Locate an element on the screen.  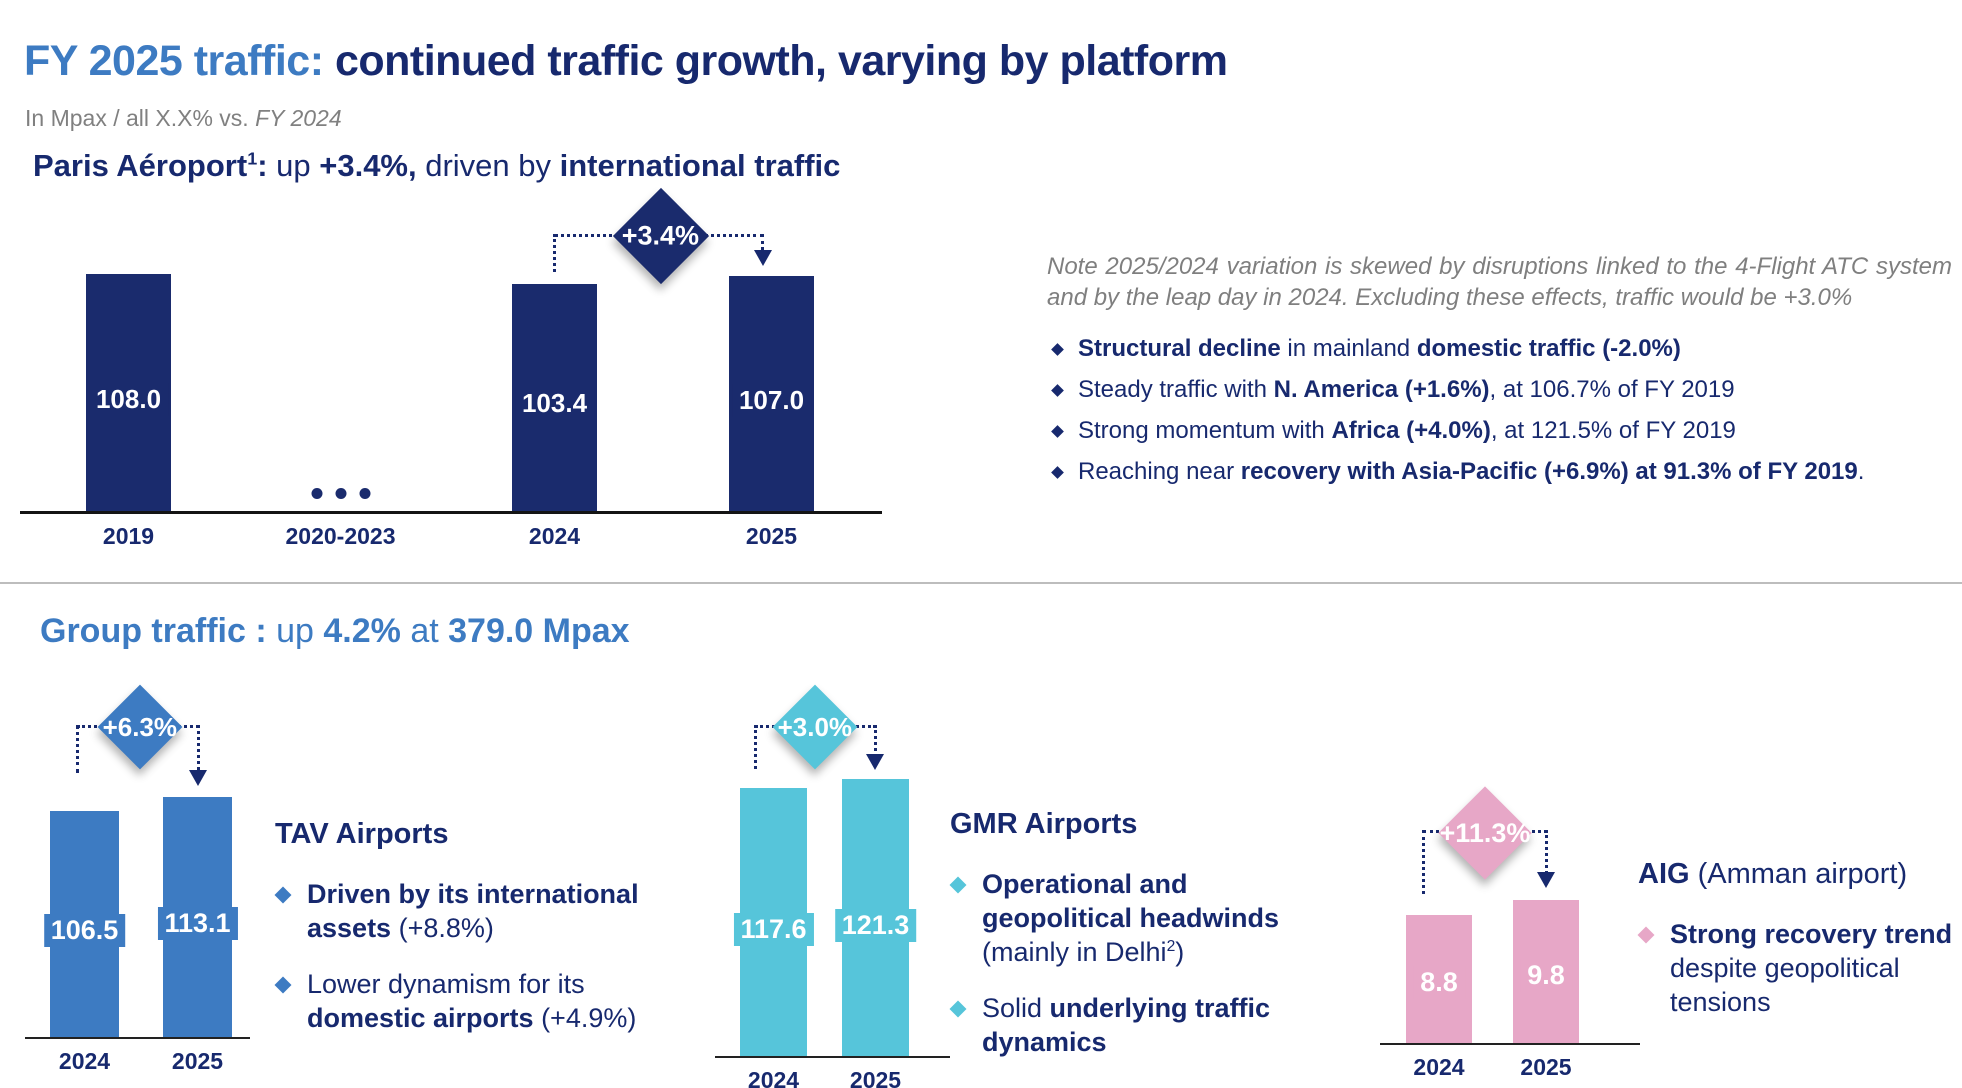
tav-traffic-chart: 106.5 113.1 +6.3% 2024 2025 is located at coordinates (152, 879).